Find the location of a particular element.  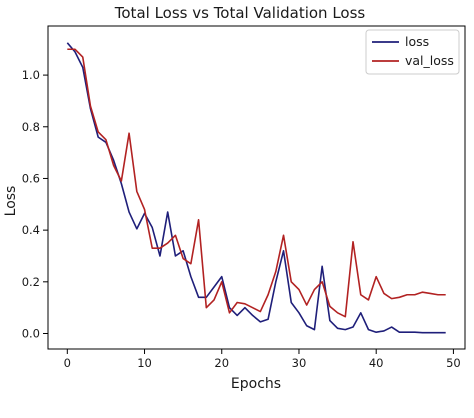

x-tick-label: 50 is located at coordinates (453, 363).